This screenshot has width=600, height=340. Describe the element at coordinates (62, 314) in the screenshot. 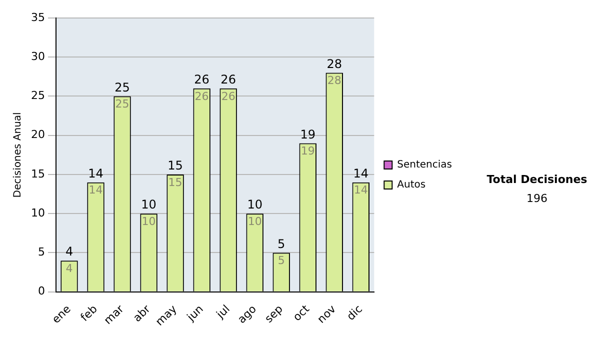

I see `x-tick-label: ene` at that location.